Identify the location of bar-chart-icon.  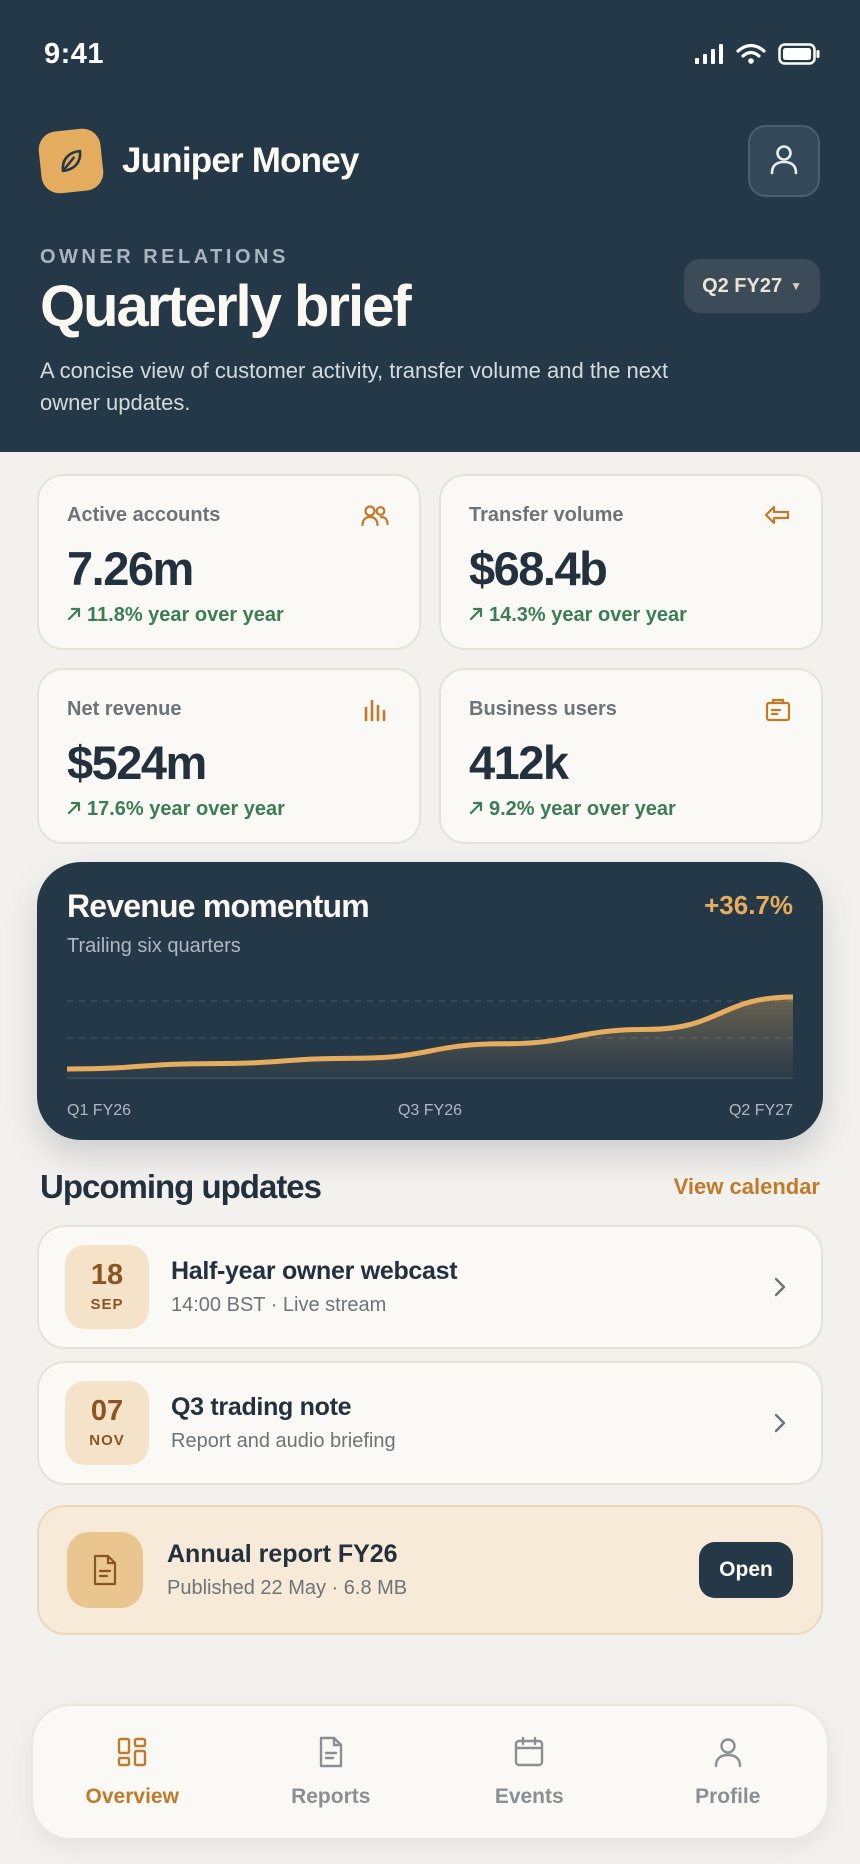
(376, 712).